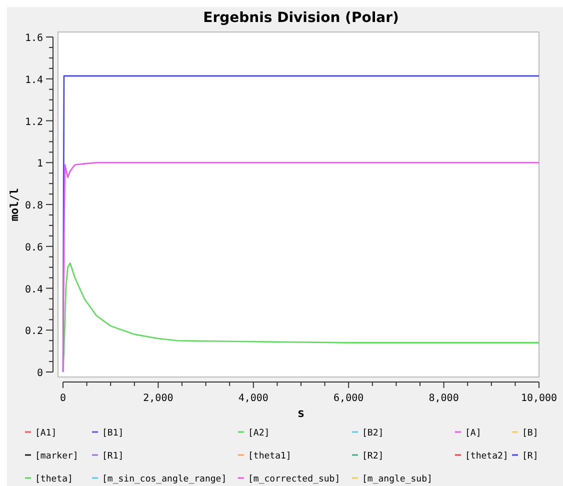 Image resolution: width=563 pixels, height=486 pixels. Describe the element at coordinates (33, 248) in the screenshot. I see `y-tick-label: 0.6` at that location.